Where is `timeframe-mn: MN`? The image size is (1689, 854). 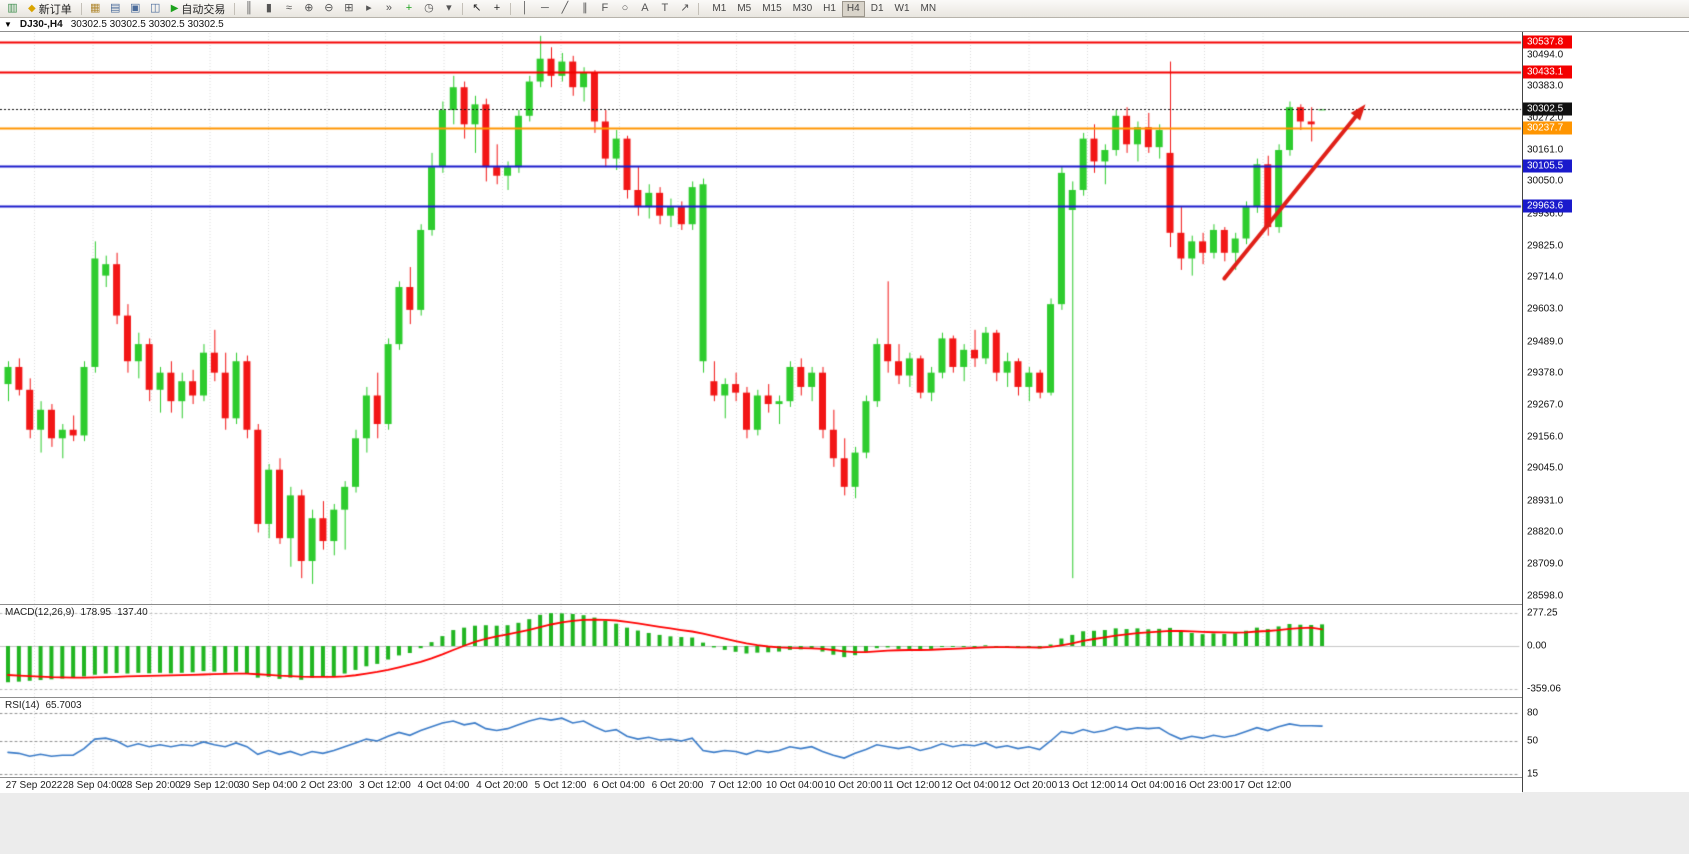 timeframe-mn: MN is located at coordinates (928, 8).